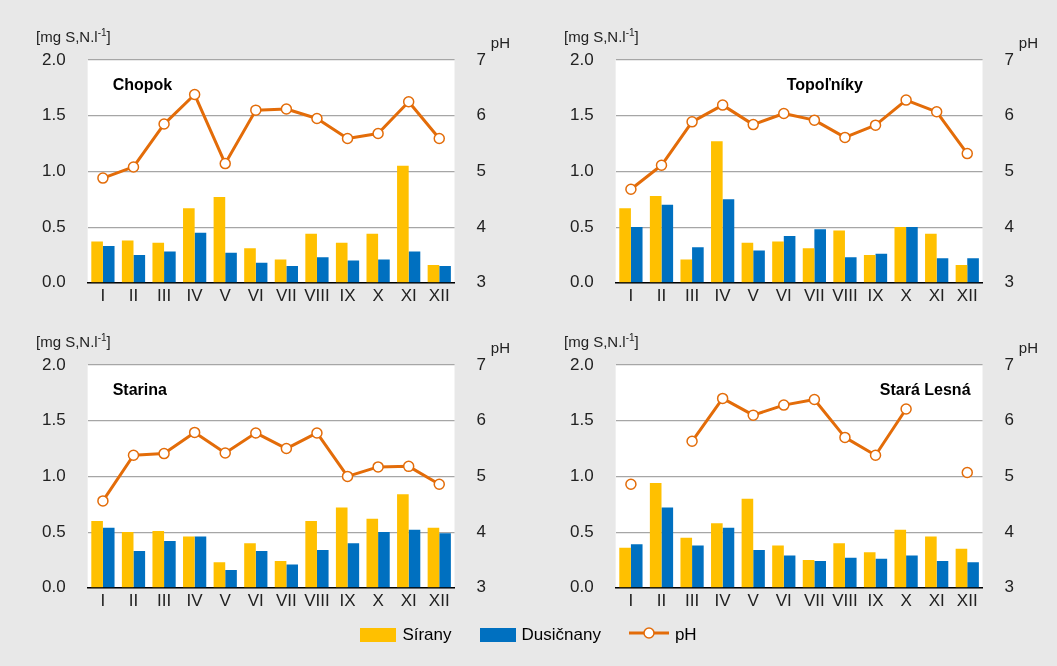  What do you see at coordinates (481, 171) in the screenshot?
I see `y2-tick-label: 5` at bounding box center [481, 171].